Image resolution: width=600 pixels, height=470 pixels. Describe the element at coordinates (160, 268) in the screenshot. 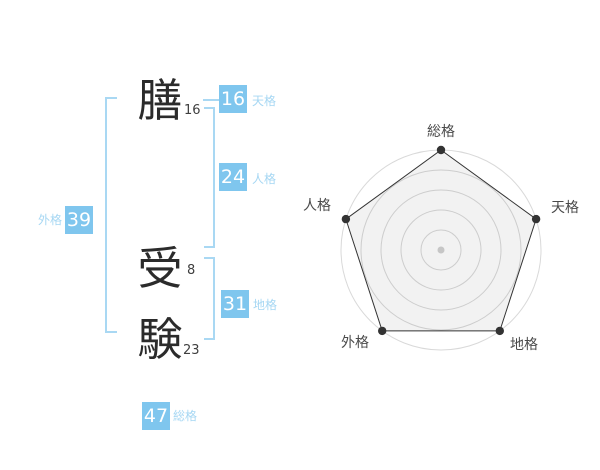

I see `name-character-2: 受` at that location.